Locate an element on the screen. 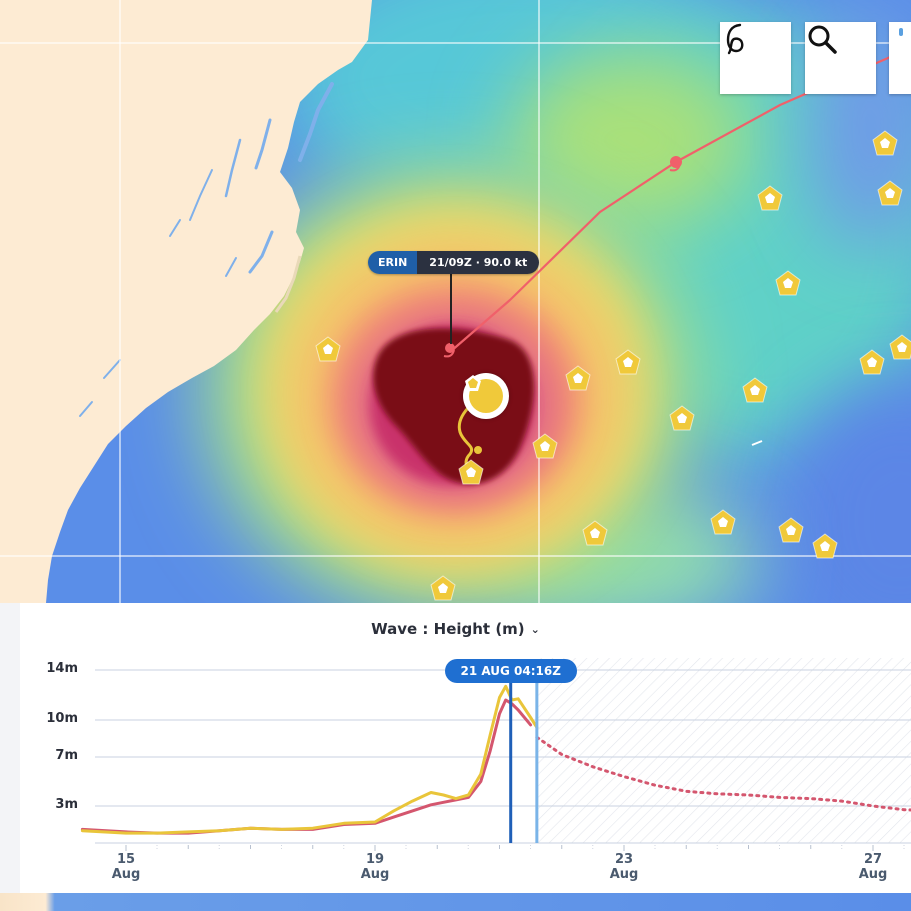 This screenshot has width=911, height=911. hurricane-icon is located at coordinates (735, 39).